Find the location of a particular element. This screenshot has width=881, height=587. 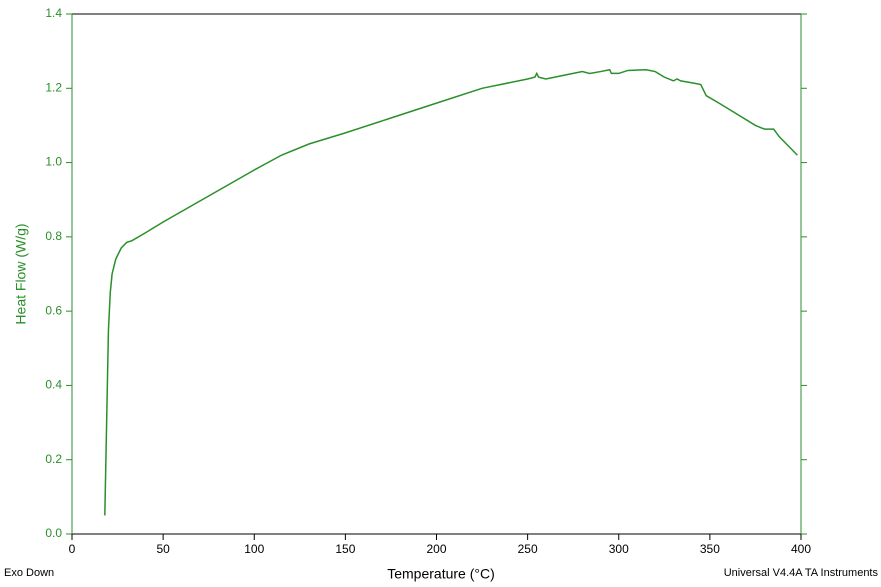

x-axis-label: Temperature (°C) is located at coordinates (441, 574).